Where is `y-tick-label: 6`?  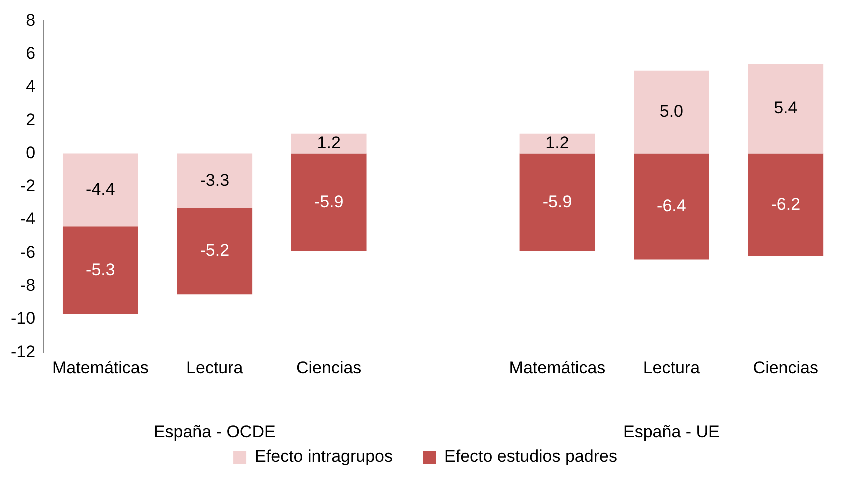
y-tick-label: 6 is located at coordinates (31, 54).